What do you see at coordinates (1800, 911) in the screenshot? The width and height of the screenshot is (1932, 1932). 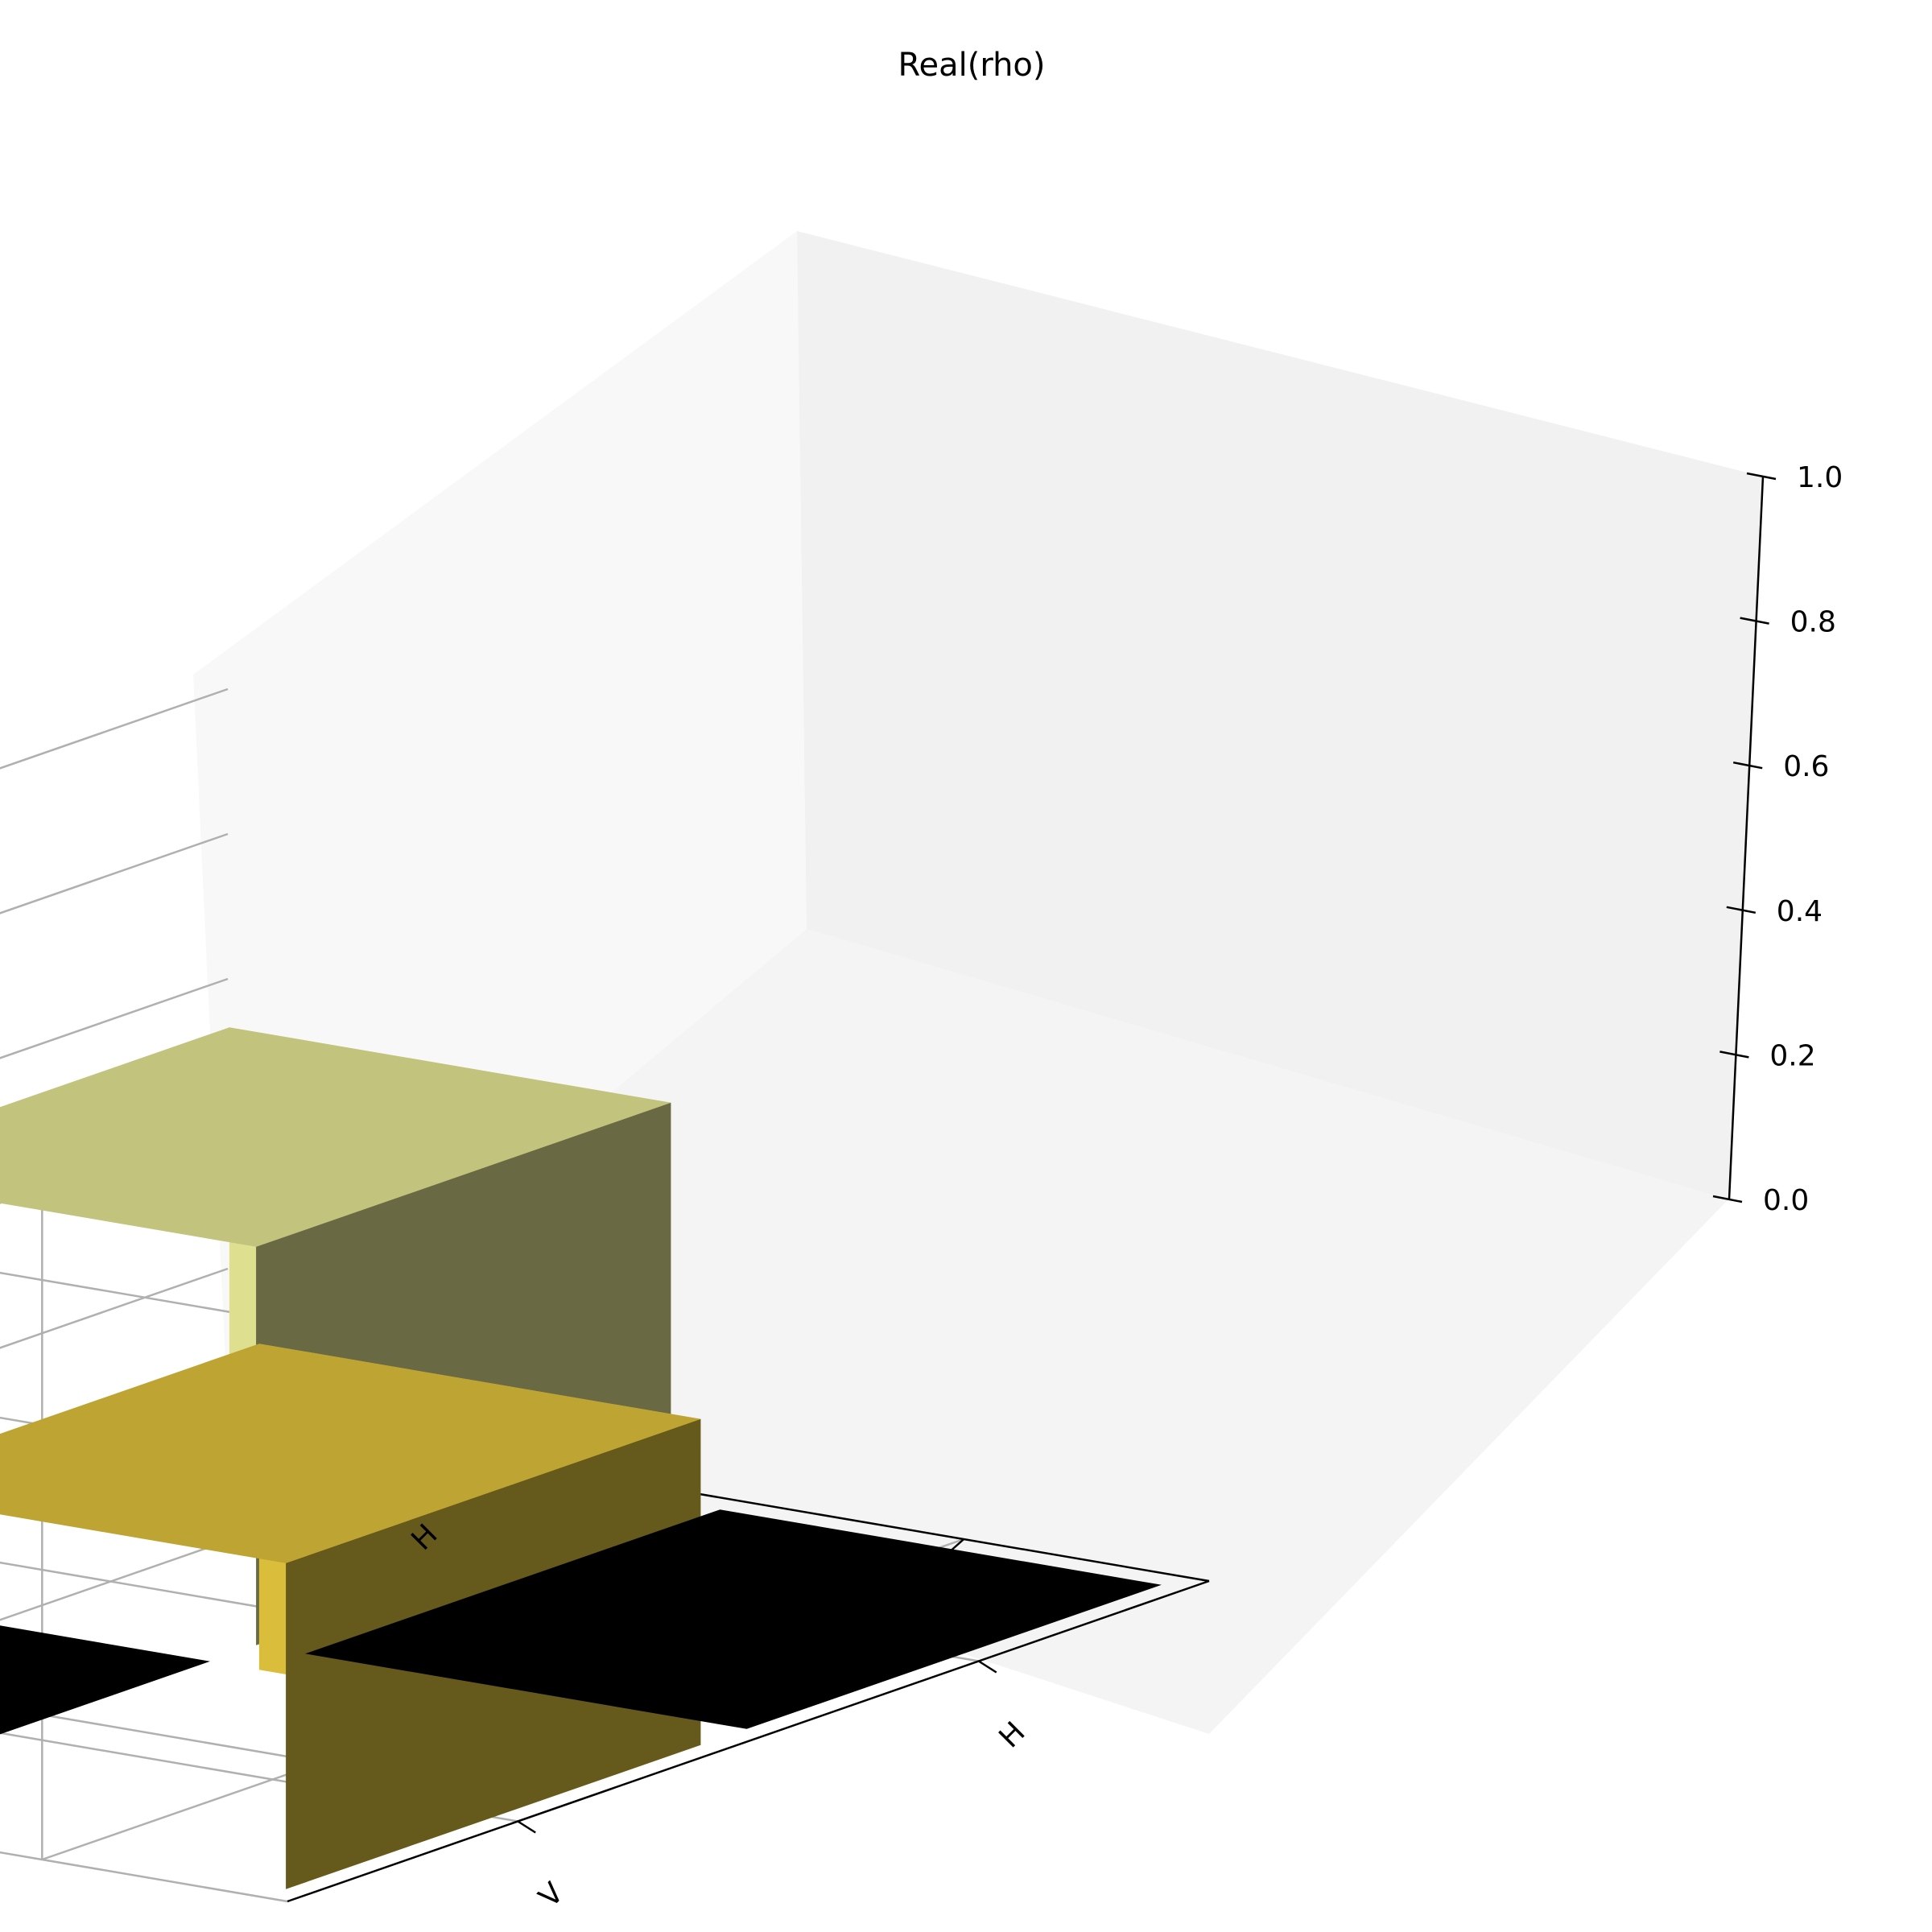 I see `z-tick-label: 0.4` at bounding box center [1800, 911].